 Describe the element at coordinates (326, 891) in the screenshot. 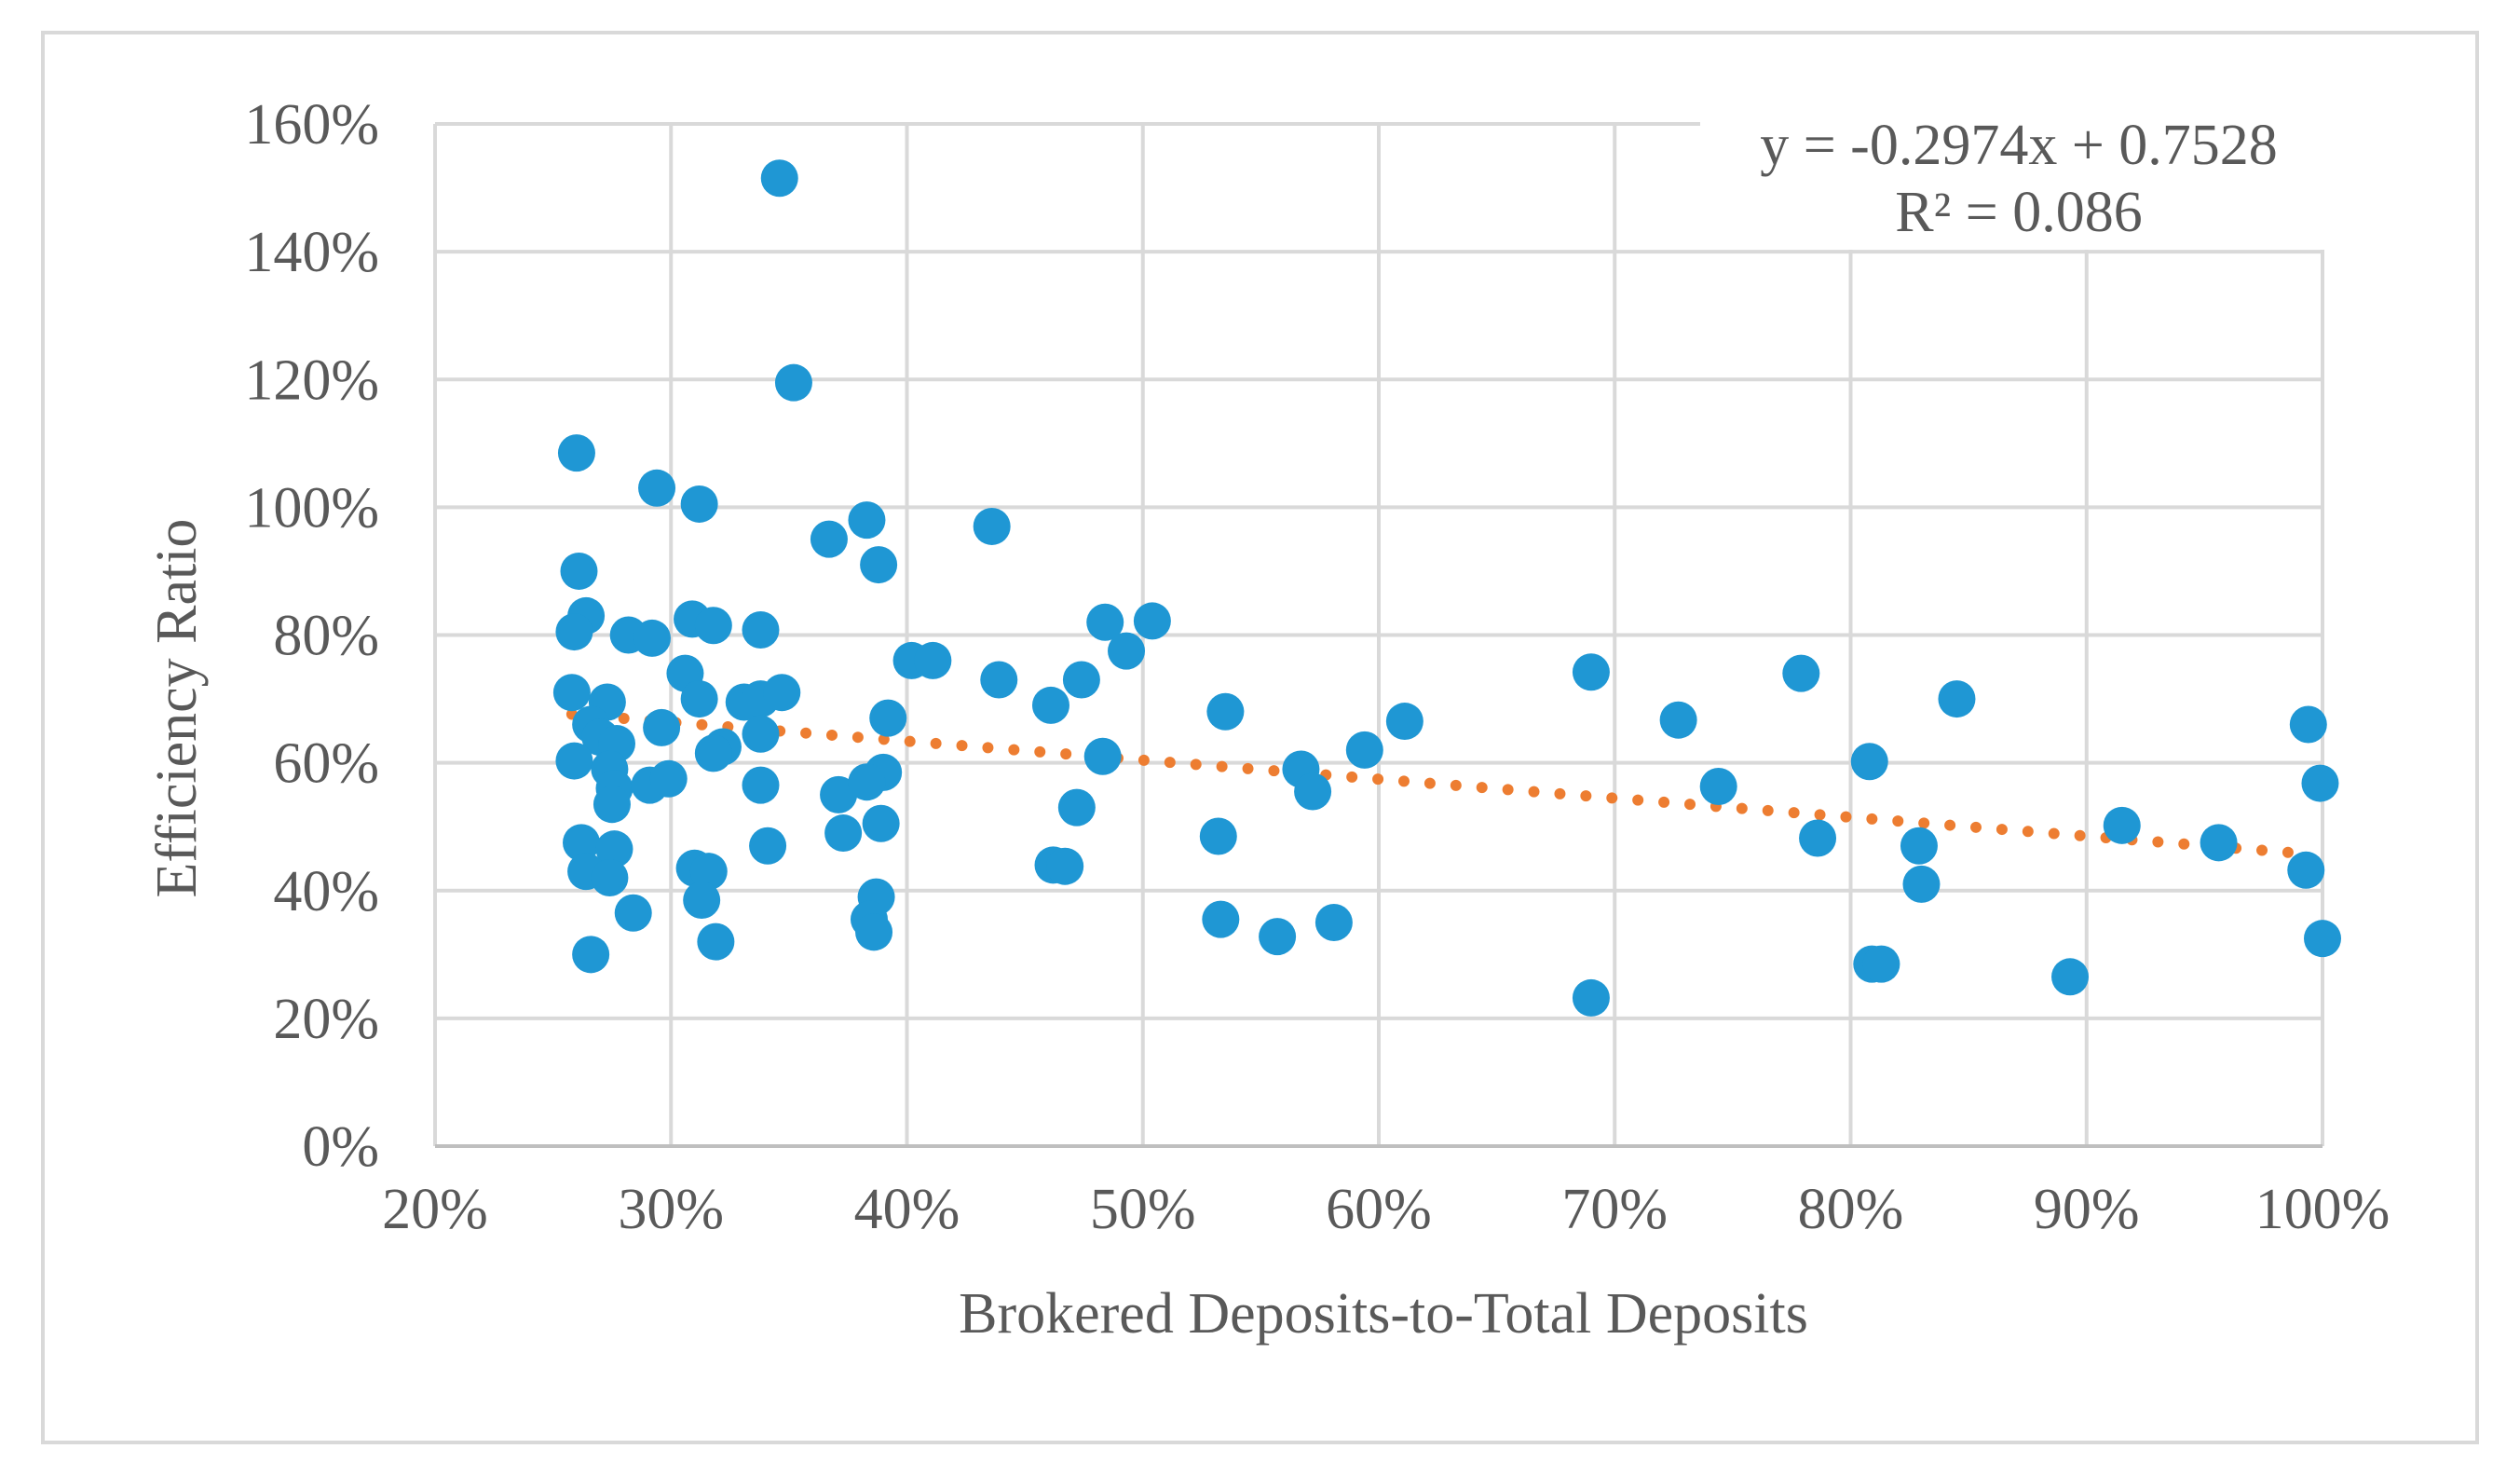

I see `y-tick-label: 40%` at that location.